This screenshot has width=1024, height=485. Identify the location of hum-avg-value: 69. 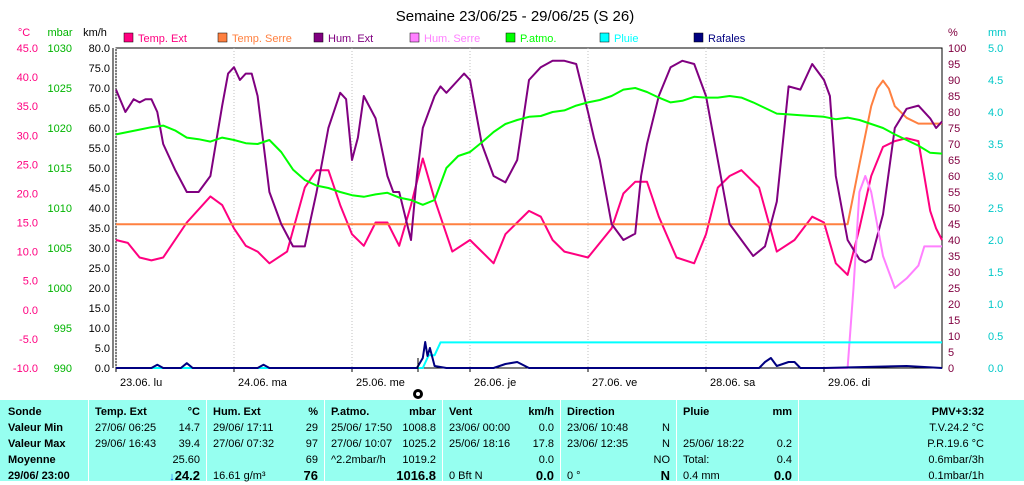
(311, 460).